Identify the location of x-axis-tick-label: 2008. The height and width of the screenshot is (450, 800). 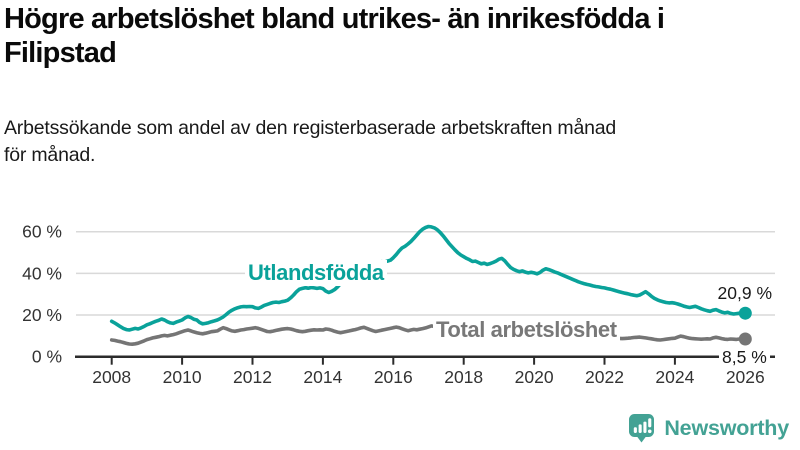
(111, 377).